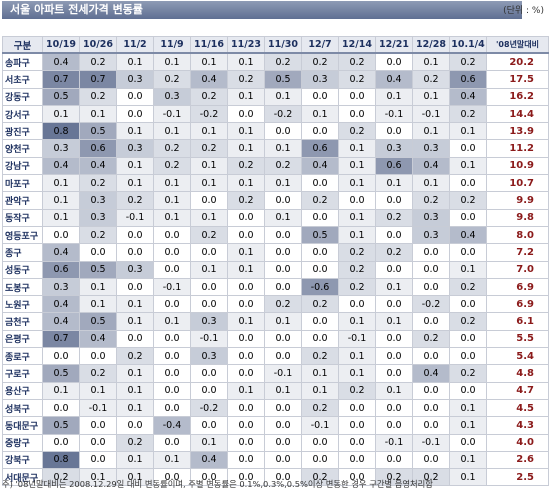 This screenshot has width=550, height=492. I want to click on district-cell: 강서구, so click(22, 114).